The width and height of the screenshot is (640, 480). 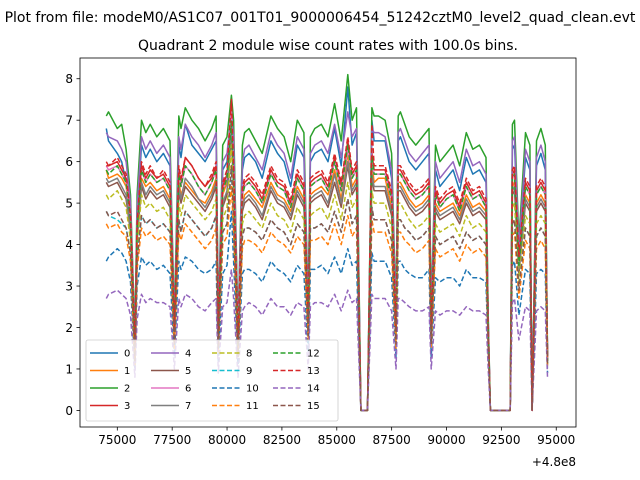 I want to click on legend-label-9: 9, so click(x=249, y=371).